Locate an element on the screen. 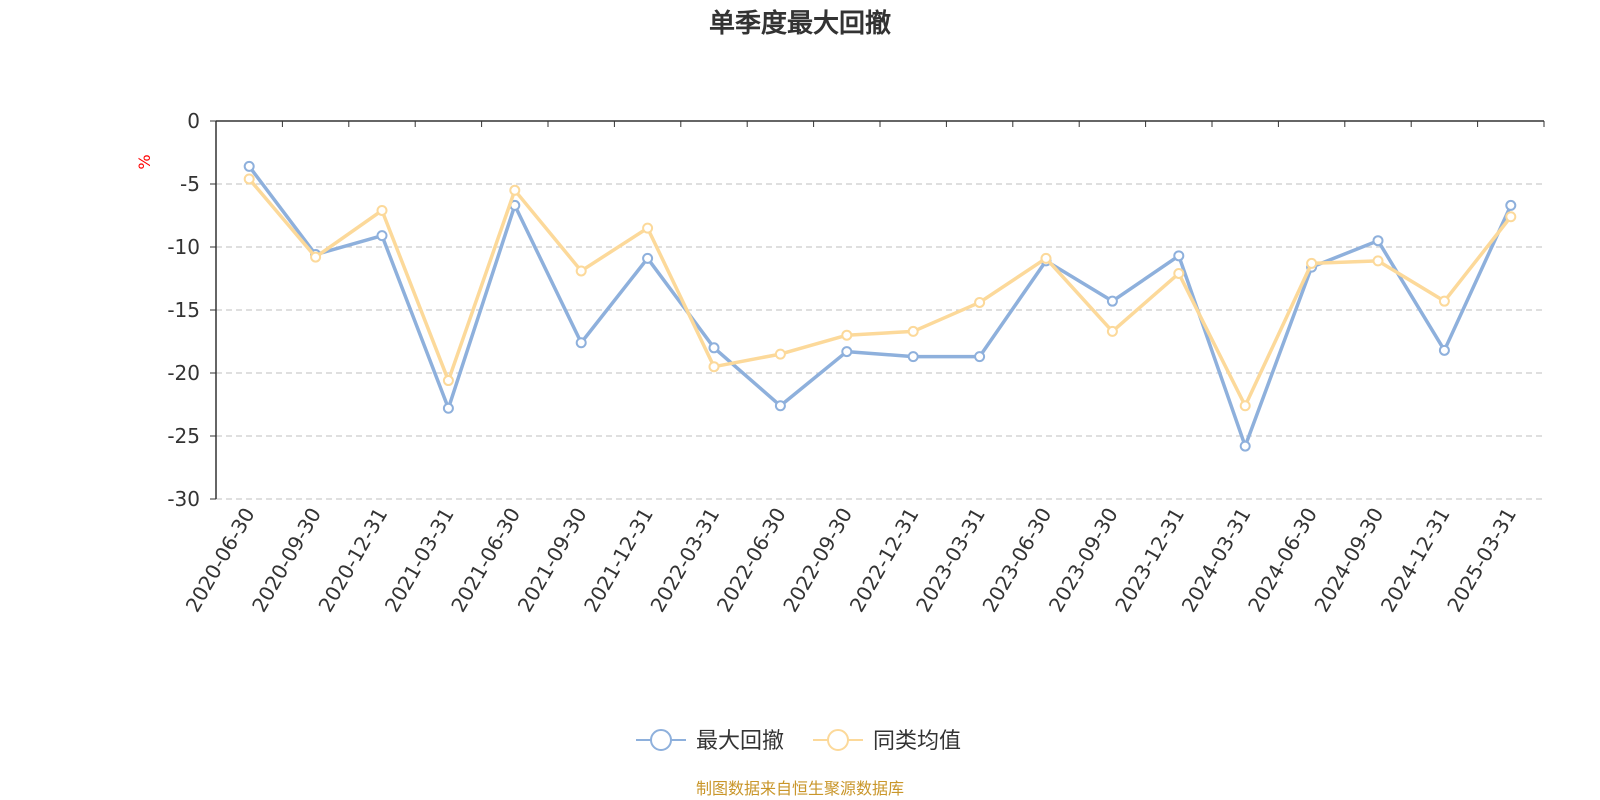 The width and height of the screenshot is (1600, 800). x-tick-label-11: 2023-03-31 is located at coordinates (950, 560).